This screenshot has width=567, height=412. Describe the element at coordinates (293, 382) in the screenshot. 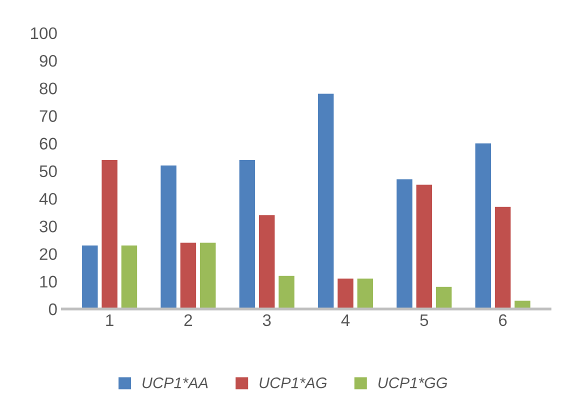

I see `legend-label: UCP1*AG` at that location.